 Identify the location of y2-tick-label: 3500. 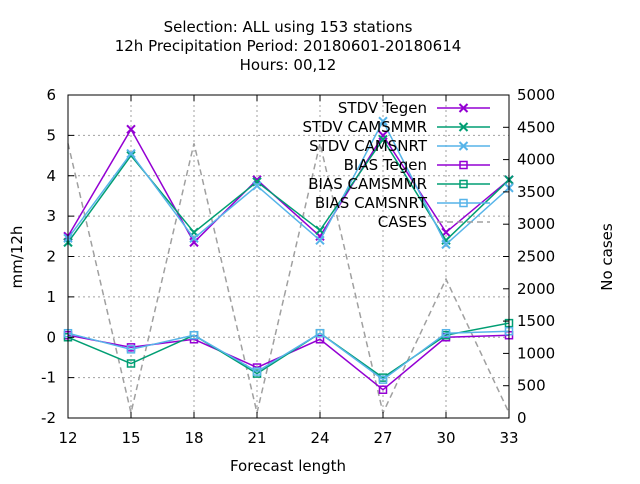
(536, 192).